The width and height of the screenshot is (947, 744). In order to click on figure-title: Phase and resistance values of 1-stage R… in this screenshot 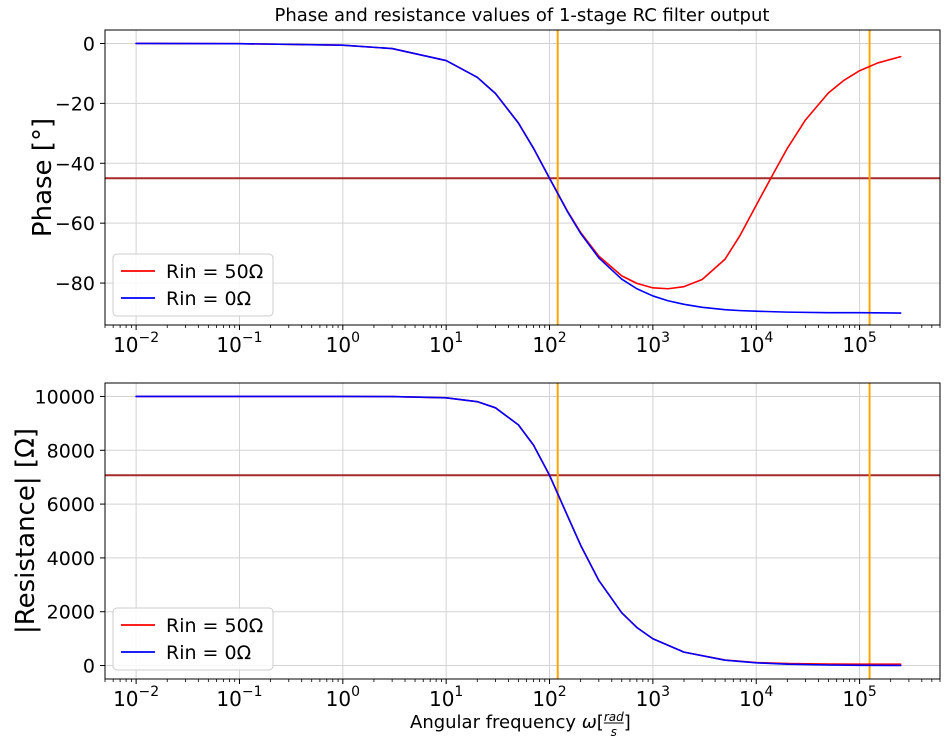, I will do `click(522, 15)`.